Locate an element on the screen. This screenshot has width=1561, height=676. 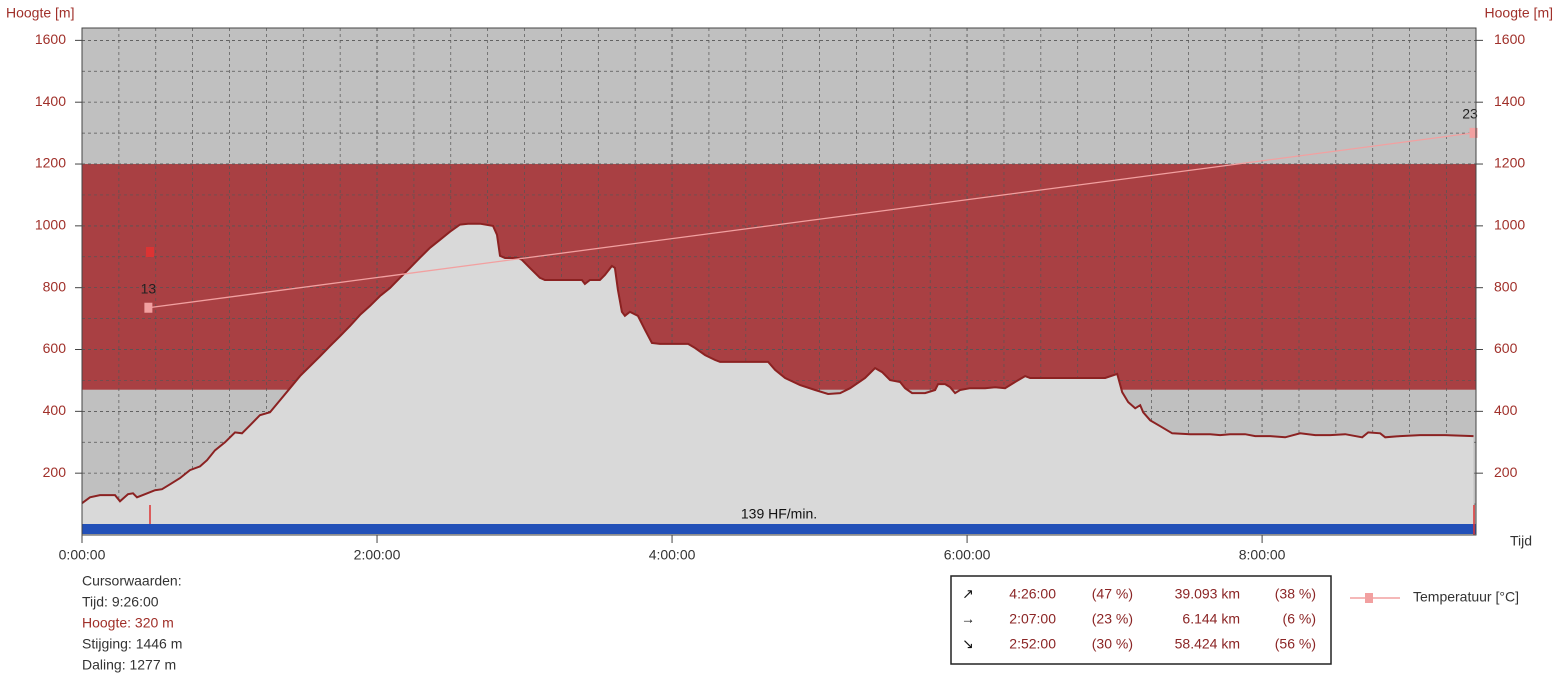
y2-tick-label: 1000 is located at coordinates (1509, 225).